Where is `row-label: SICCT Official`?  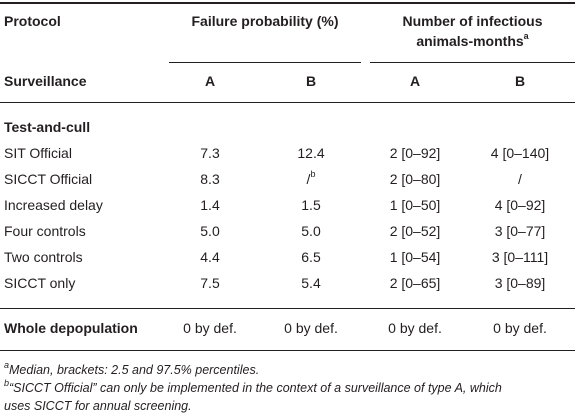 row-label: SICCT Official is located at coordinates (48, 179).